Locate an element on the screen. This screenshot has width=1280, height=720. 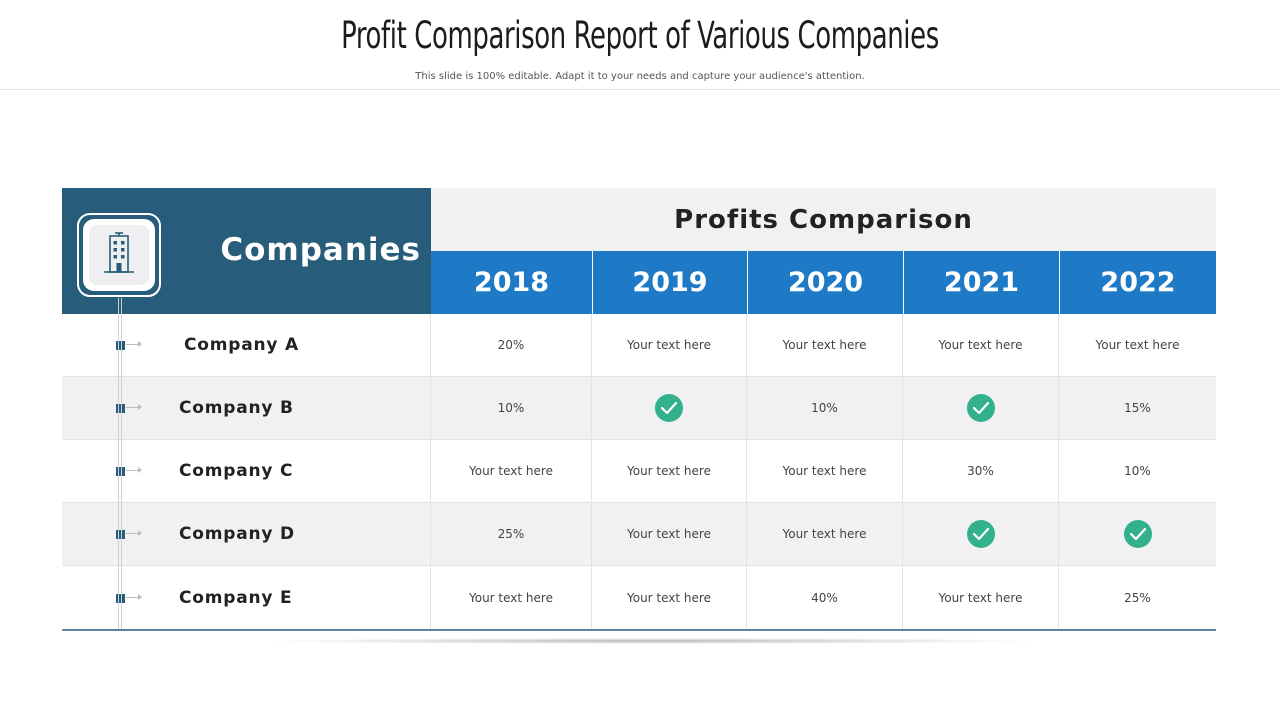
company-name: Company B is located at coordinates (236, 408).